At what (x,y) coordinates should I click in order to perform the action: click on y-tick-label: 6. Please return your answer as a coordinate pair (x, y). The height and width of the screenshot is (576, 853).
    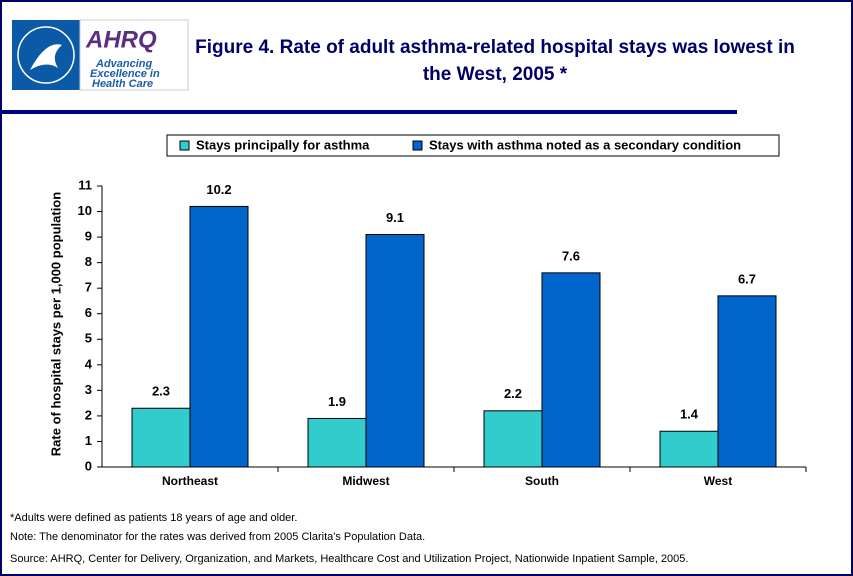
    Looking at the image, I should click on (88, 312).